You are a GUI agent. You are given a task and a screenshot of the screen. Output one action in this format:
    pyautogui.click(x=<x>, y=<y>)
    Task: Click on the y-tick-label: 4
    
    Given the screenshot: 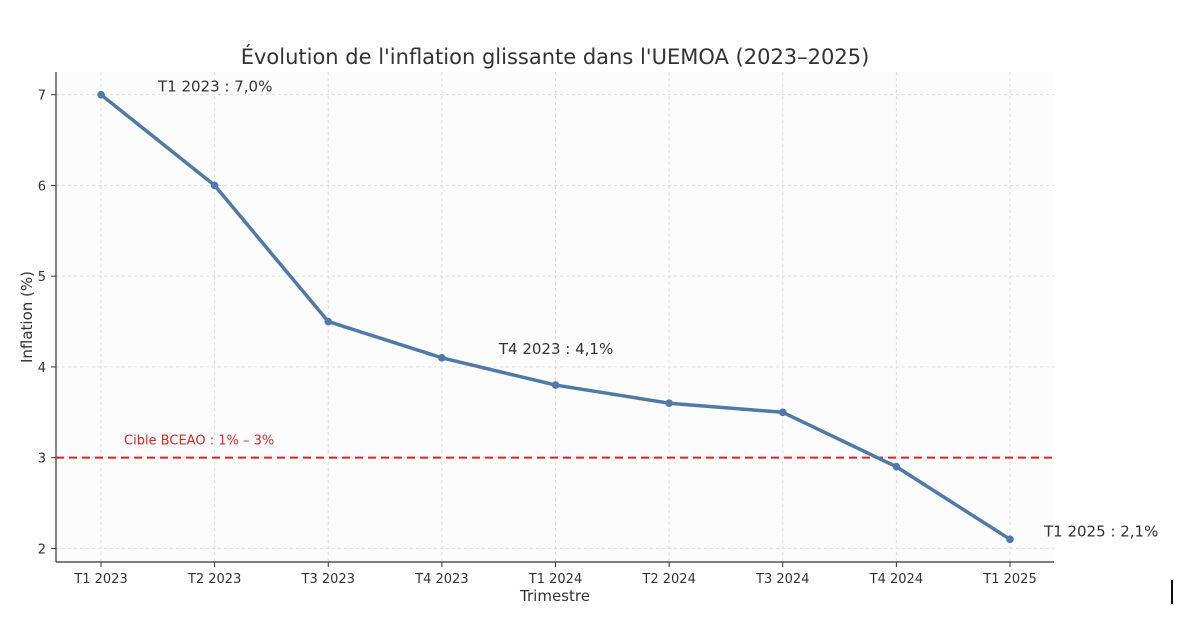 What is the action you would take?
    pyautogui.click(x=42, y=368)
    